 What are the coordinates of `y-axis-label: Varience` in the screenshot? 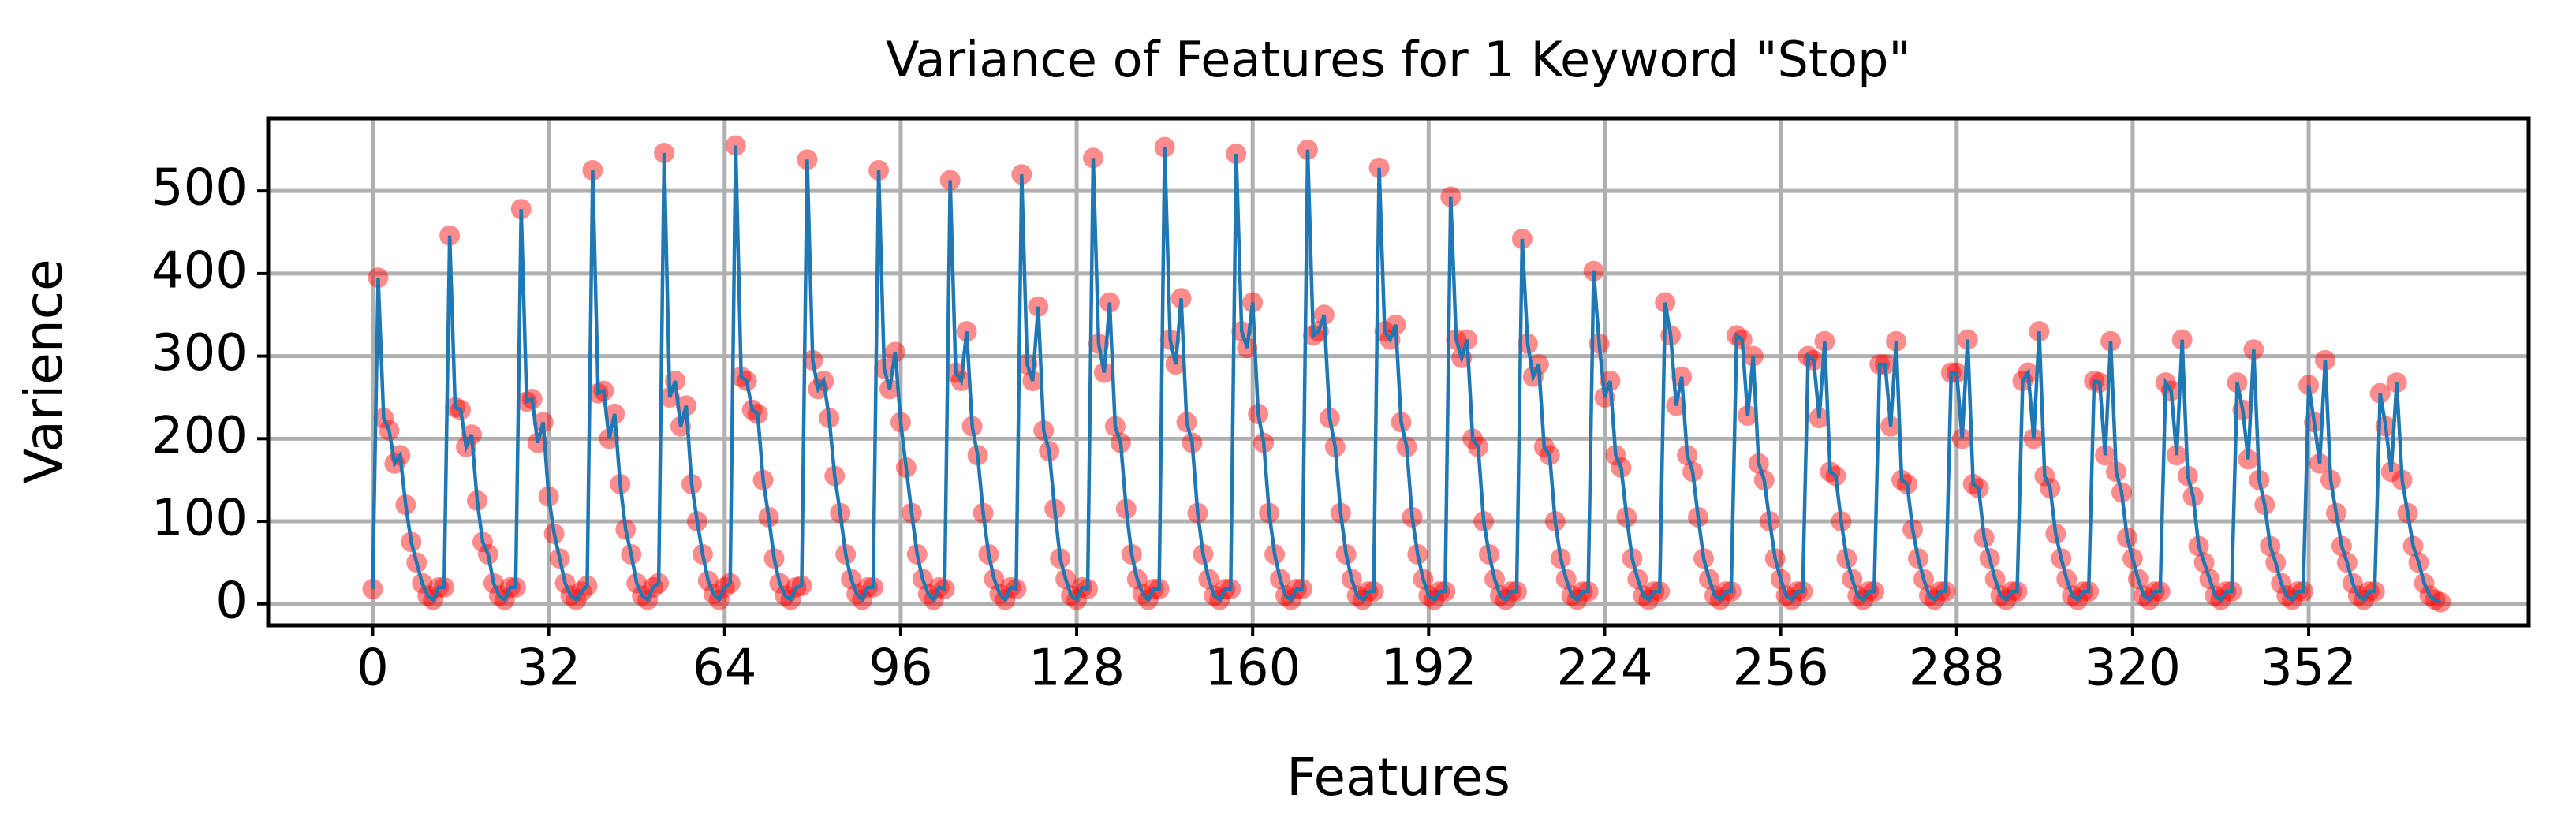 It's located at (43, 371).